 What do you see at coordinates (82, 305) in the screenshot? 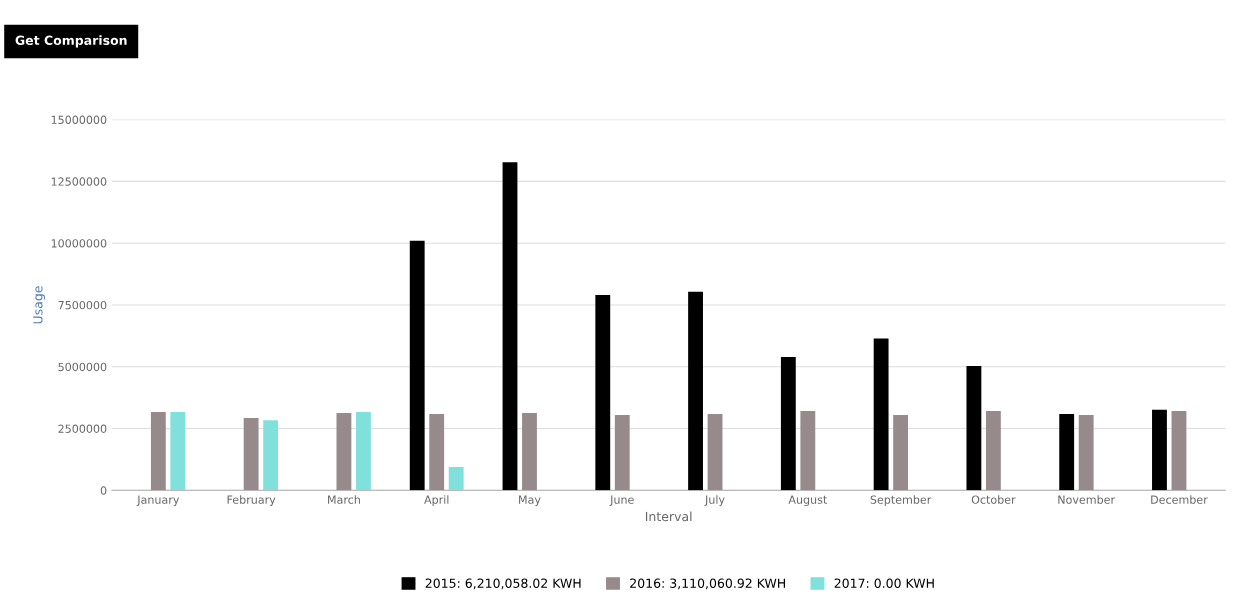
I see `y-tick-label: 7500000` at bounding box center [82, 305].